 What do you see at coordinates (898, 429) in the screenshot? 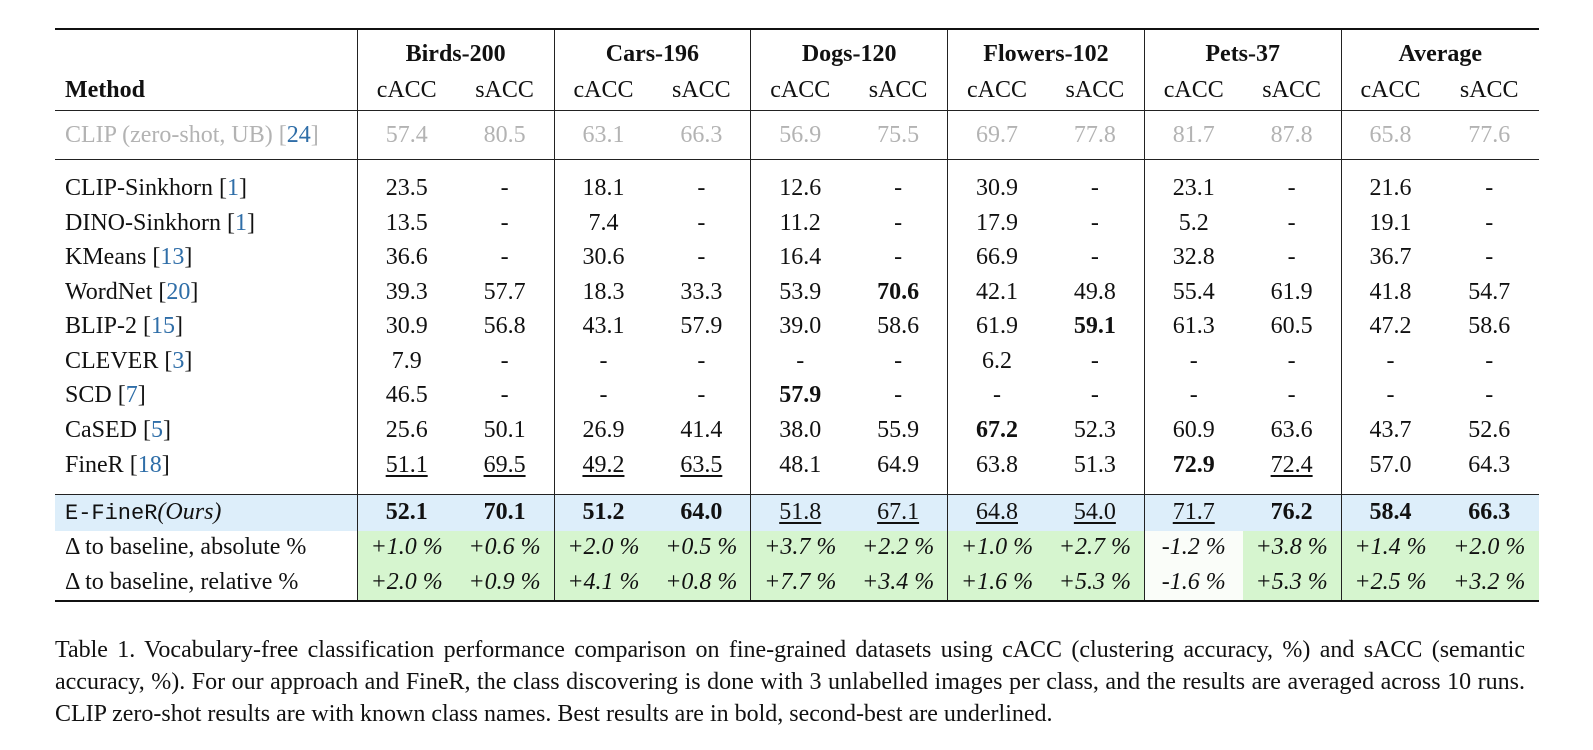
I see `table-cell: 55.9` at bounding box center [898, 429].